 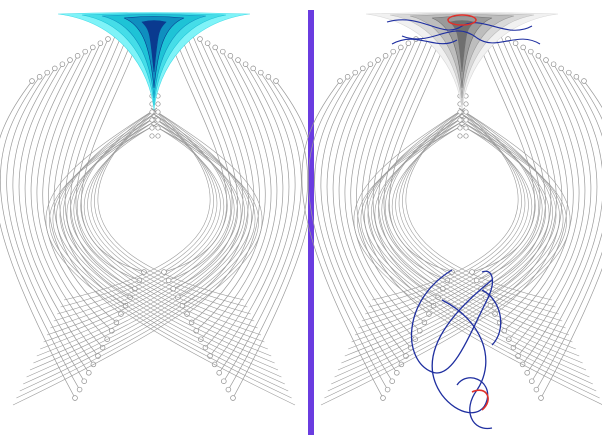 What do you see at coordinates (311, 222) in the screenshot?
I see `panel-divider` at bounding box center [311, 222].